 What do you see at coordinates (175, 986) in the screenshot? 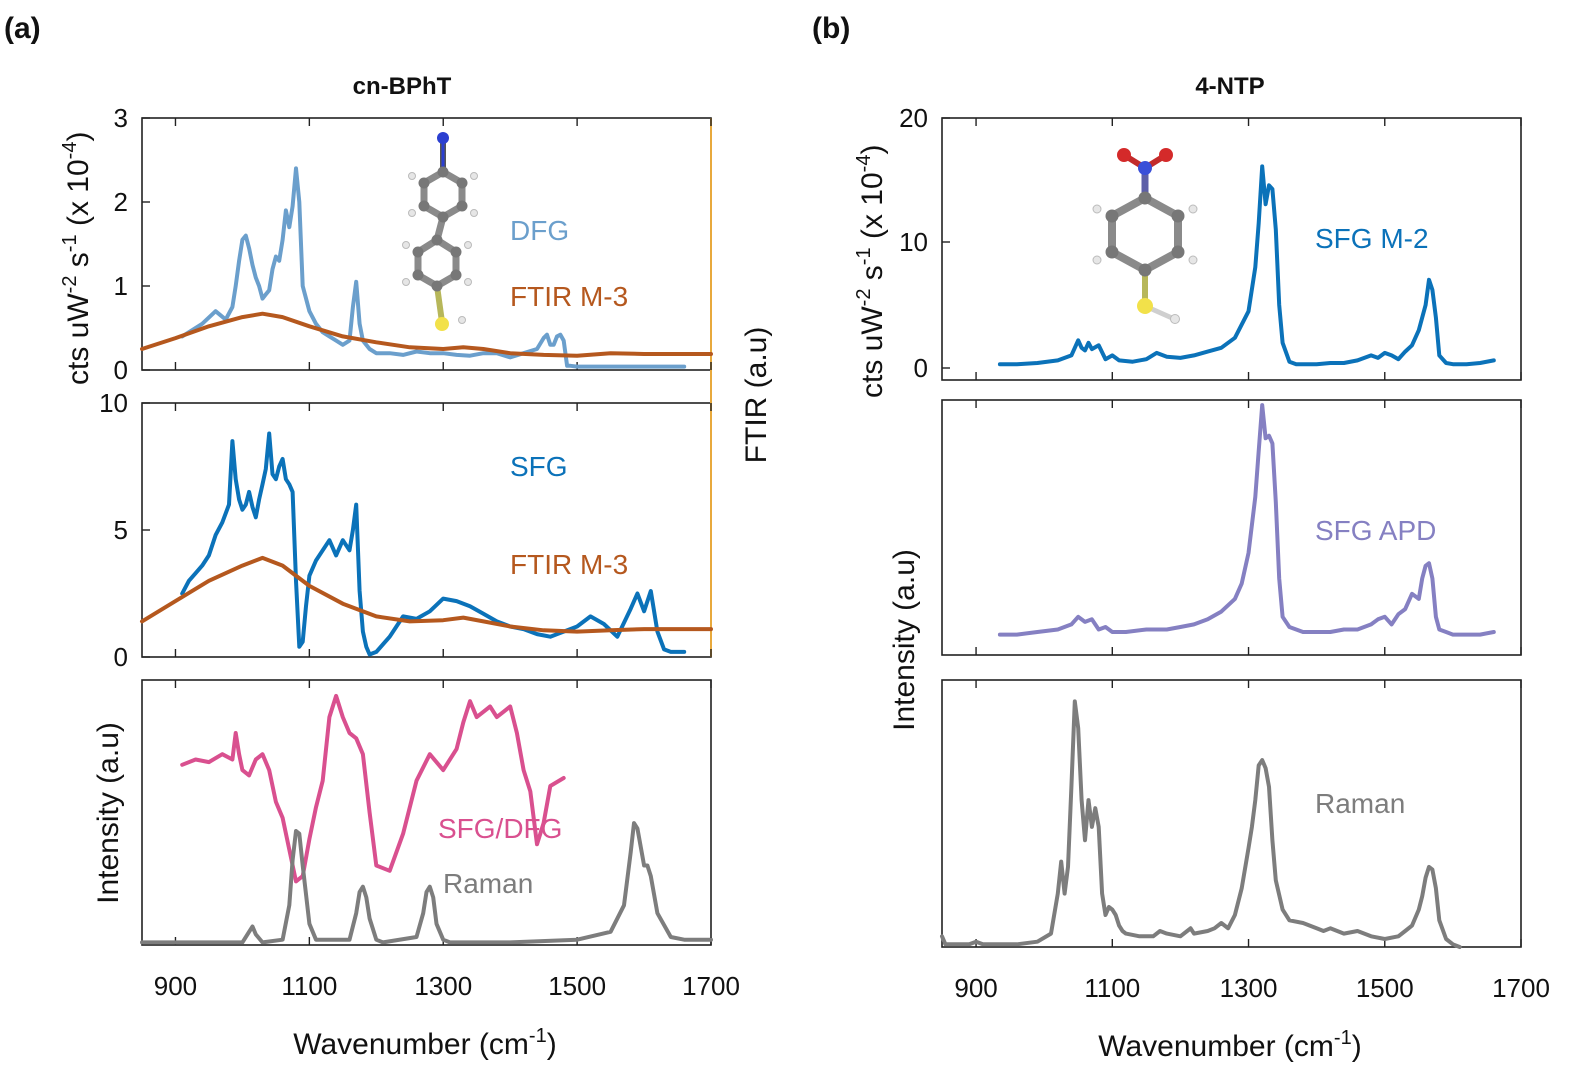
I see `x-tick-label-a3-900: 900` at bounding box center [175, 986].